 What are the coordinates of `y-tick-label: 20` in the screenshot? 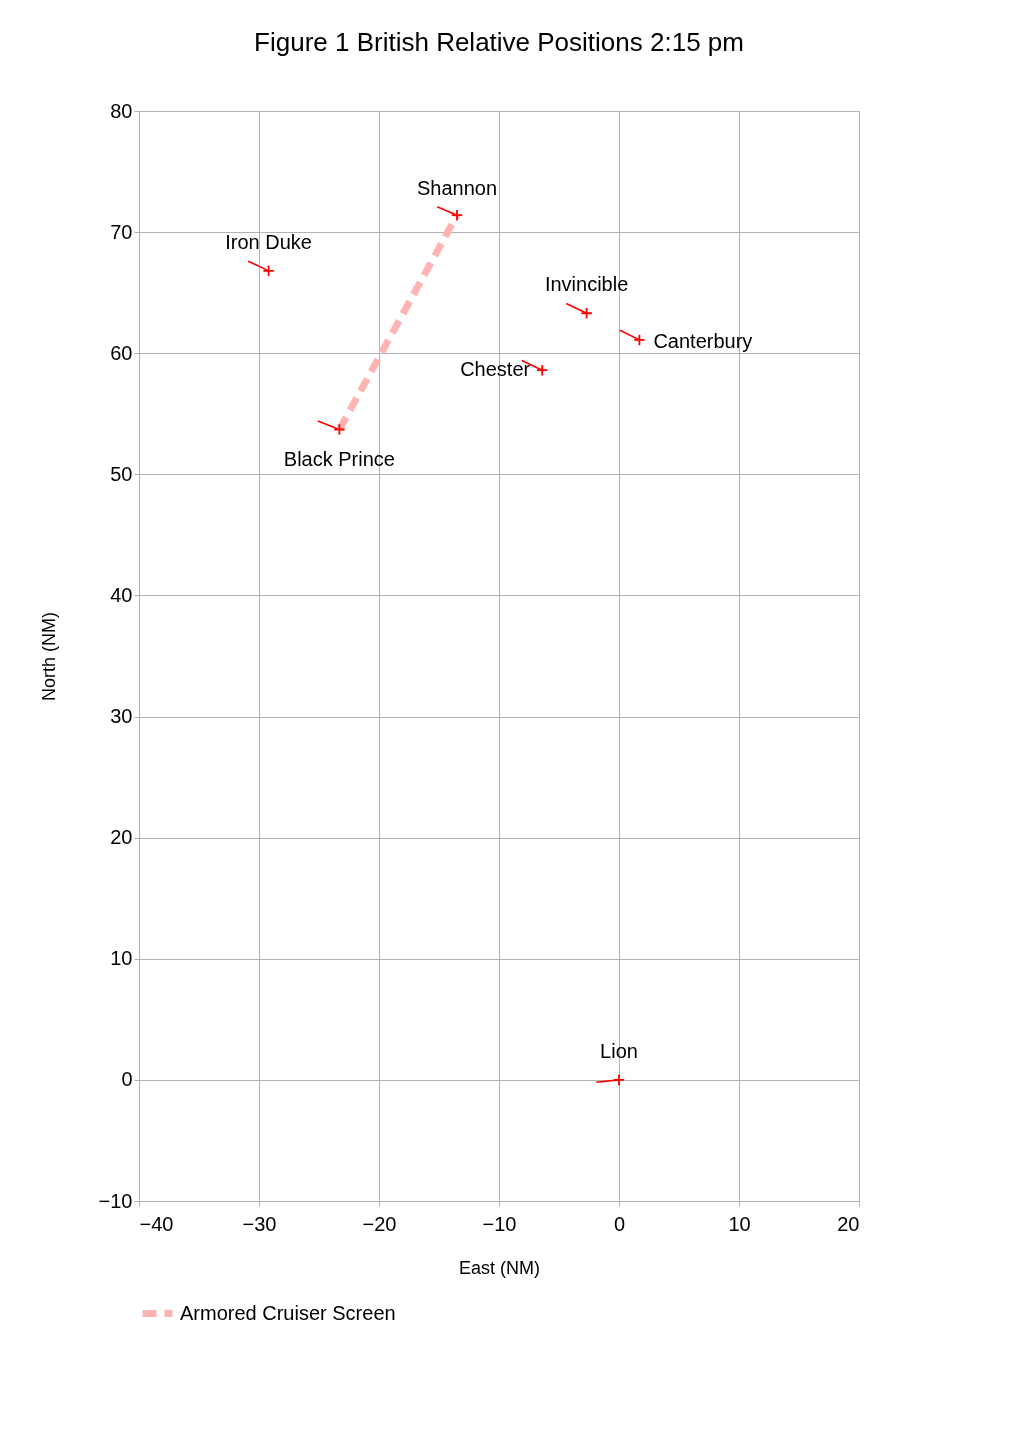 It's located at (121, 837).